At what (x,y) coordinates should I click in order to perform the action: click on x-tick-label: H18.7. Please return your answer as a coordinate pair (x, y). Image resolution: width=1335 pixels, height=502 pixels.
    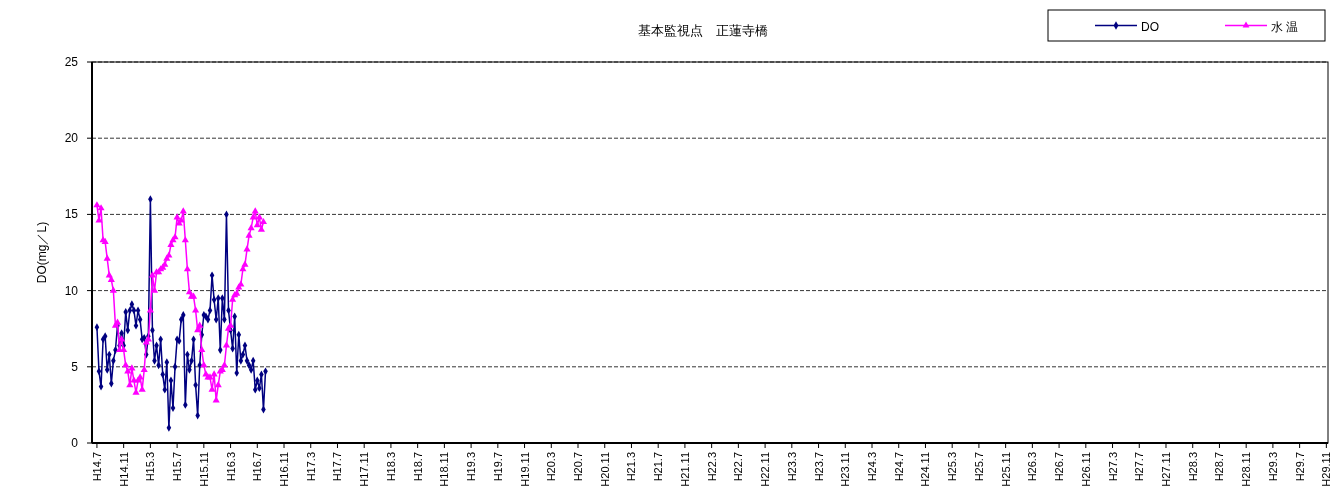
    Looking at the image, I should click on (417, 467).